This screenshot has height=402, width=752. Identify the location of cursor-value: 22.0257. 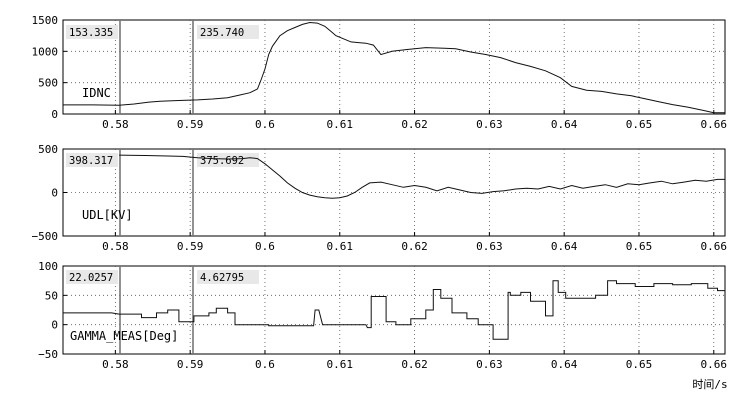
(91, 278).